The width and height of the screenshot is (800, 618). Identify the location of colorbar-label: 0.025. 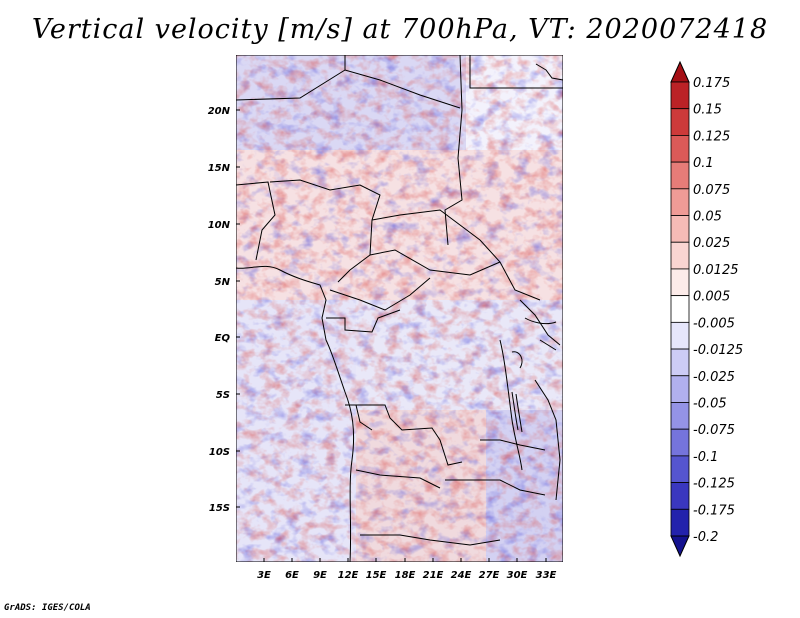
(711, 243).